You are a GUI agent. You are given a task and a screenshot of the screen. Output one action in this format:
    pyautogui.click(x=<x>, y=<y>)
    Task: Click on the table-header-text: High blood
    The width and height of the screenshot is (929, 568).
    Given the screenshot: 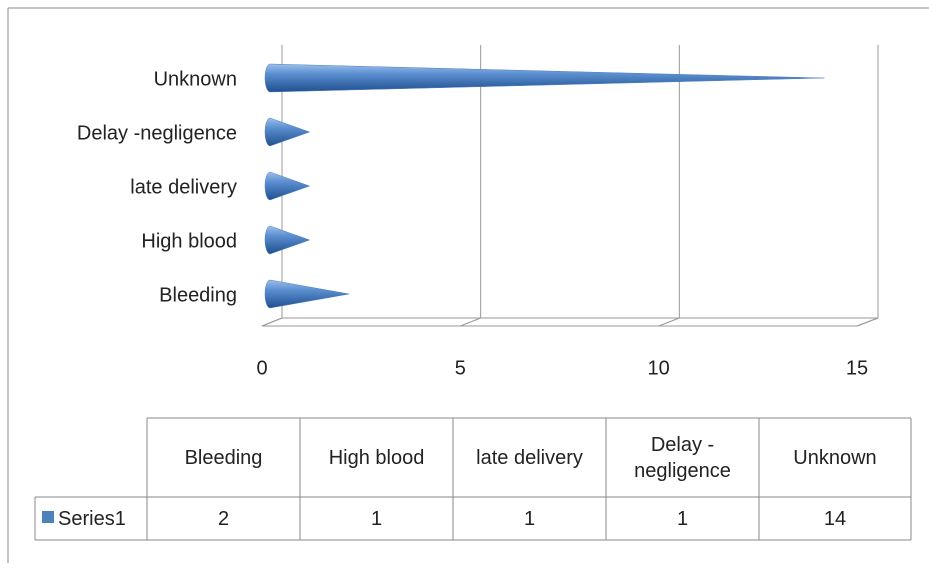 What is the action you would take?
    pyautogui.click(x=376, y=457)
    